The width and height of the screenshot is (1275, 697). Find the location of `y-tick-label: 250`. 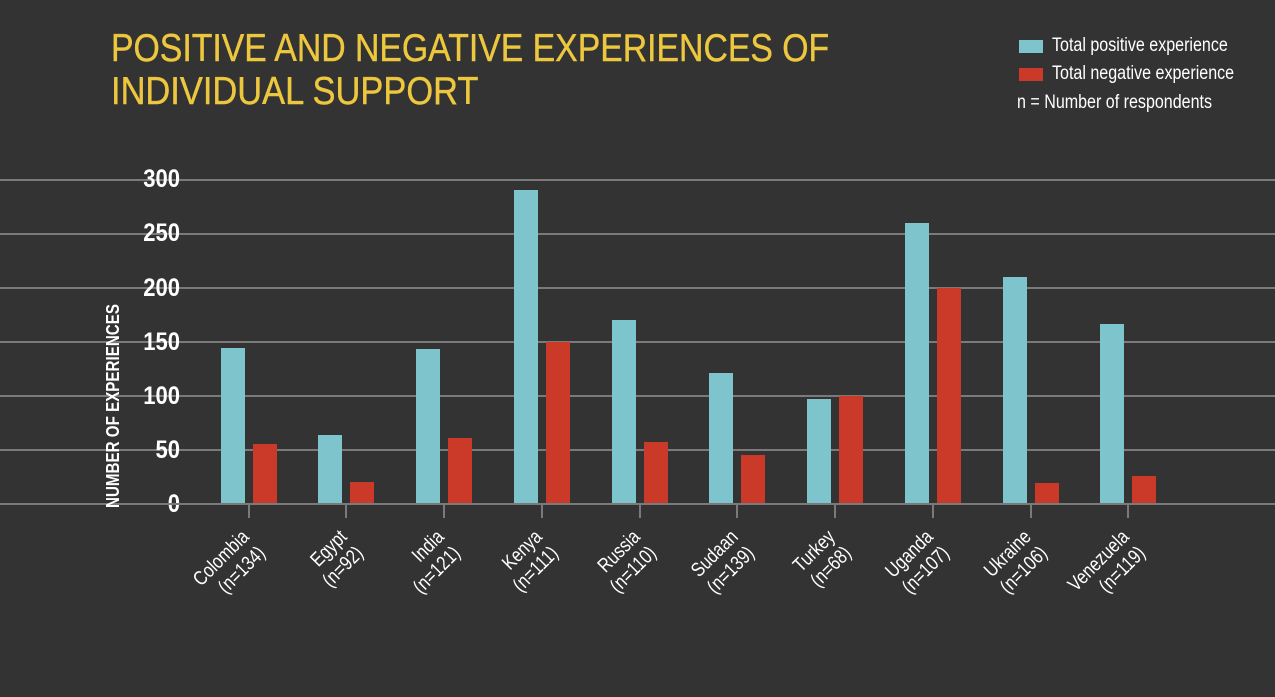

y-tick-label: 250 is located at coordinates (127, 233).